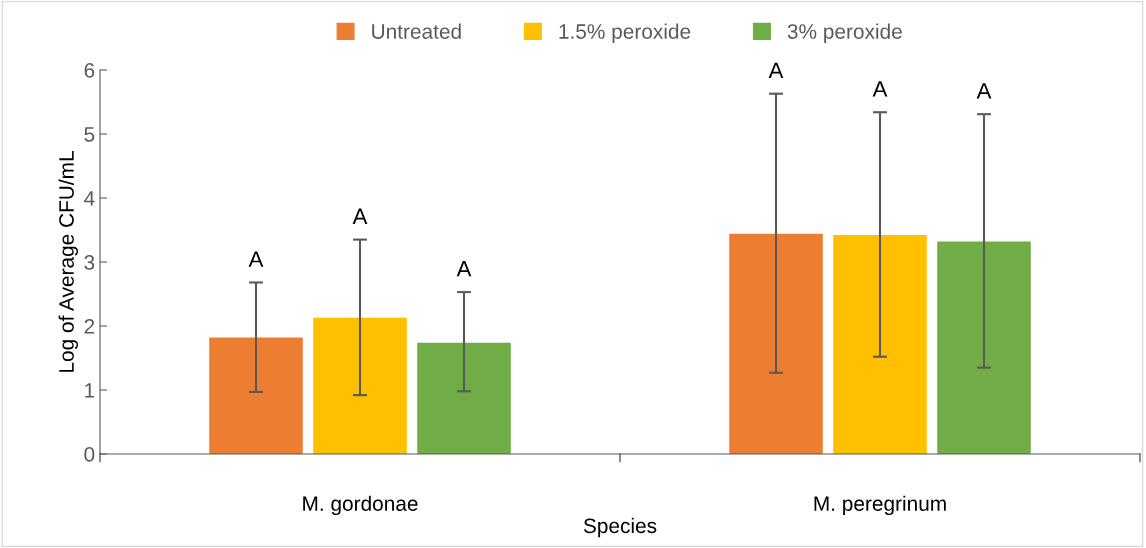 This screenshot has height=548, width=1146. Describe the element at coordinates (89, 70) in the screenshot. I see `y-tick-label: 6` at that location.